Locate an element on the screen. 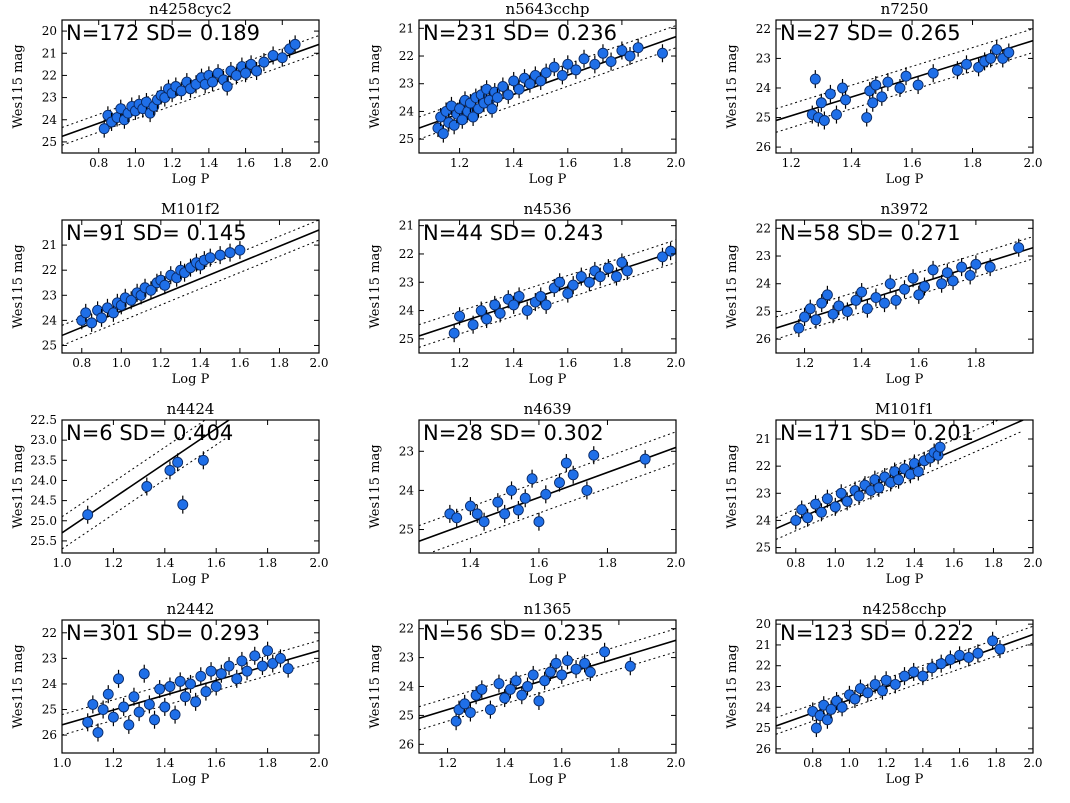 This screenshot has height=803, width=1070. stats-annotation: N=27 SD= 0.265 is located at coordinates (870, 33).